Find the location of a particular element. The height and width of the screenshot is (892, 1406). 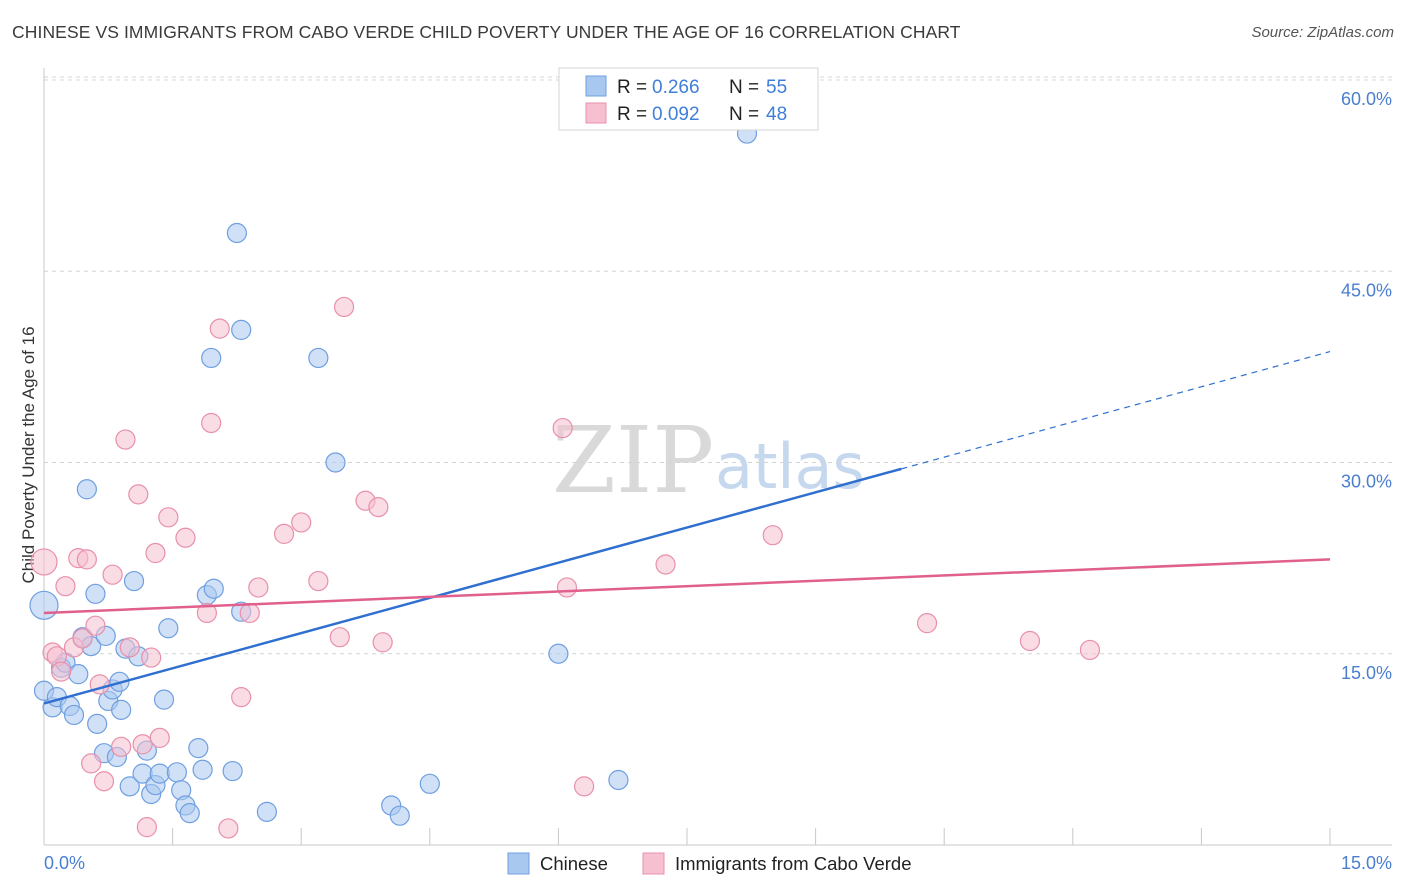

series-legend-label-chinese: Chinese is located at coordinates (574, 863).